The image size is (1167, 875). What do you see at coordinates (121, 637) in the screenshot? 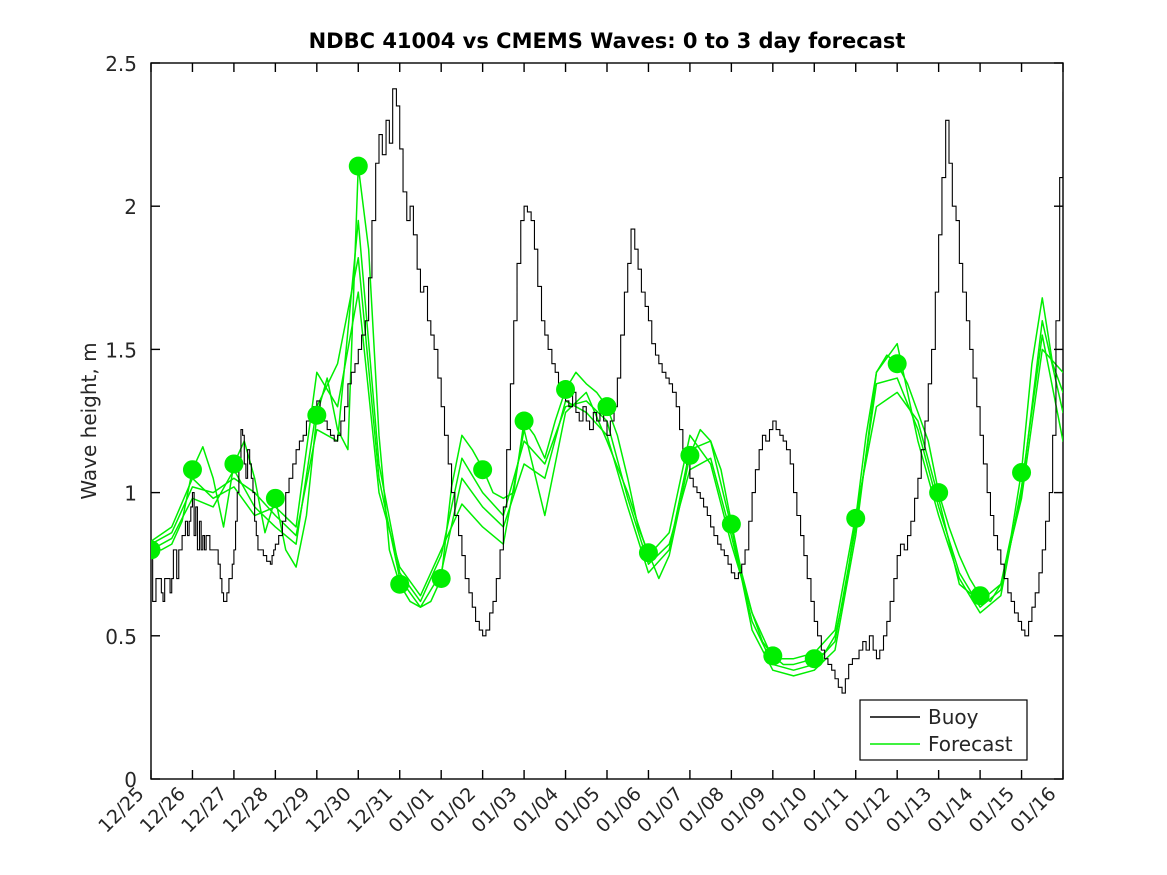
I see `y-tick-label: 0.5` at bounding box center [121, 637].